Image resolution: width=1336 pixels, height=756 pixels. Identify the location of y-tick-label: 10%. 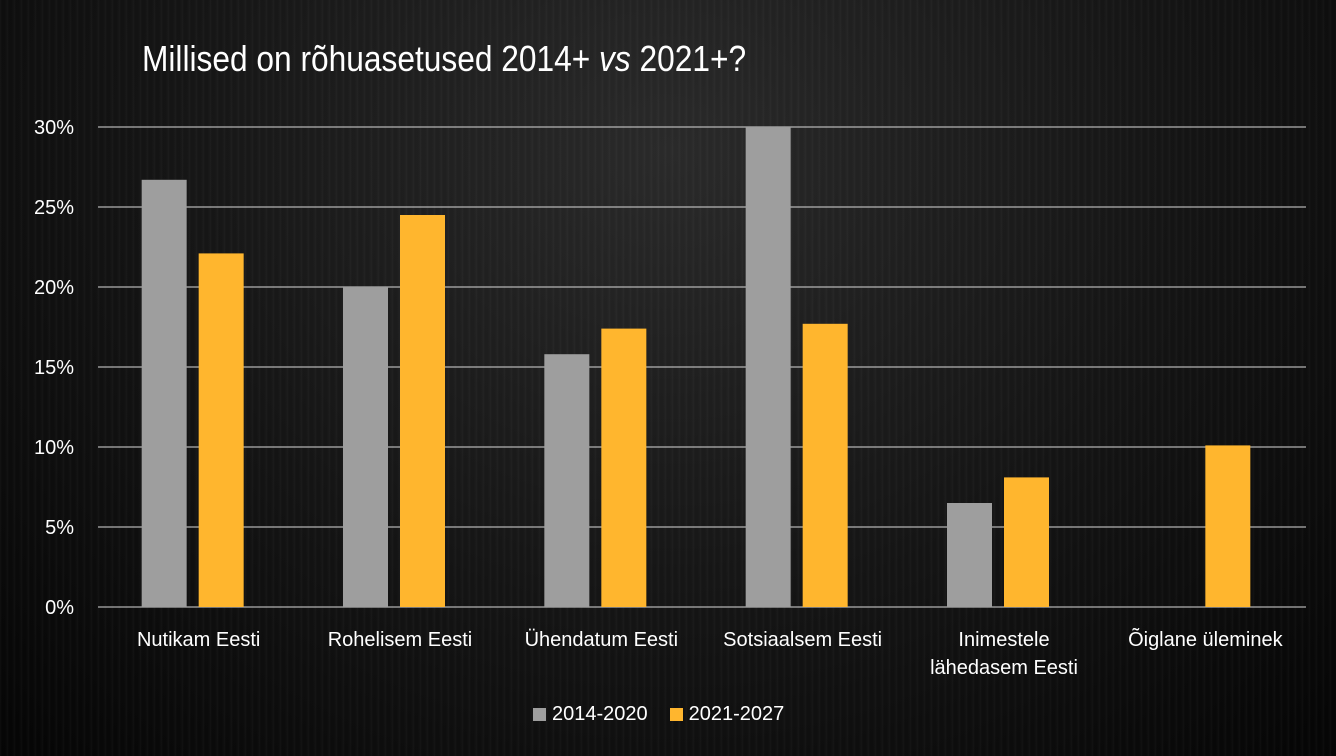
(54, 448).